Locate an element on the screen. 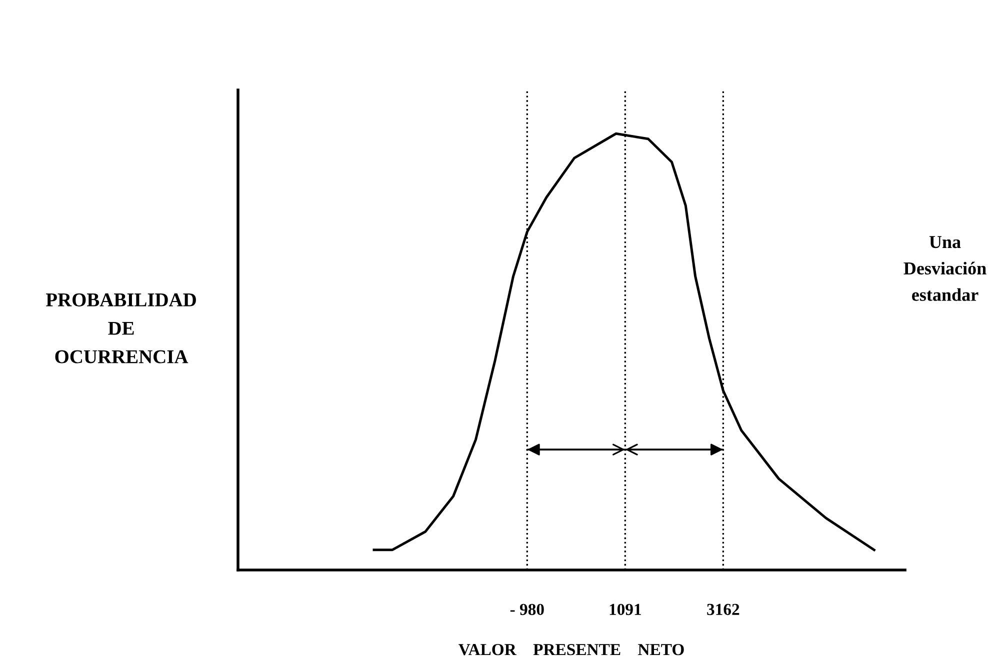 The image size is (1000, 657). annotation: Una Desviación estandar is located at coordinates (945, 268).